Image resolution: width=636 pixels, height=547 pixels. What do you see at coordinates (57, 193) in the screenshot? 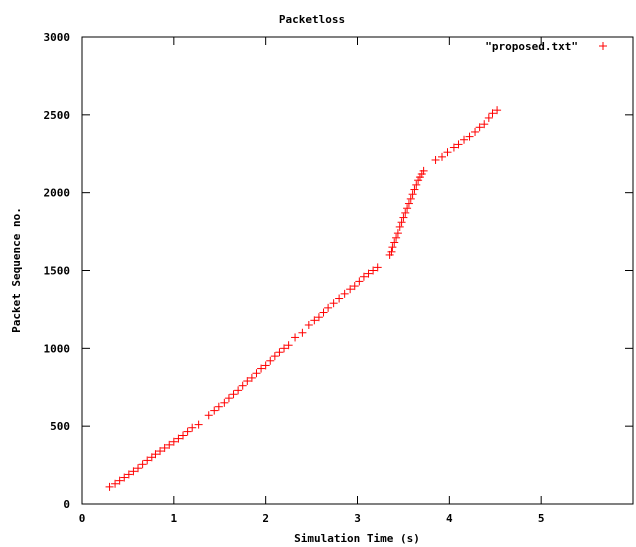
I see `y-tick-label: 2000` at bounding box center [57, 193].